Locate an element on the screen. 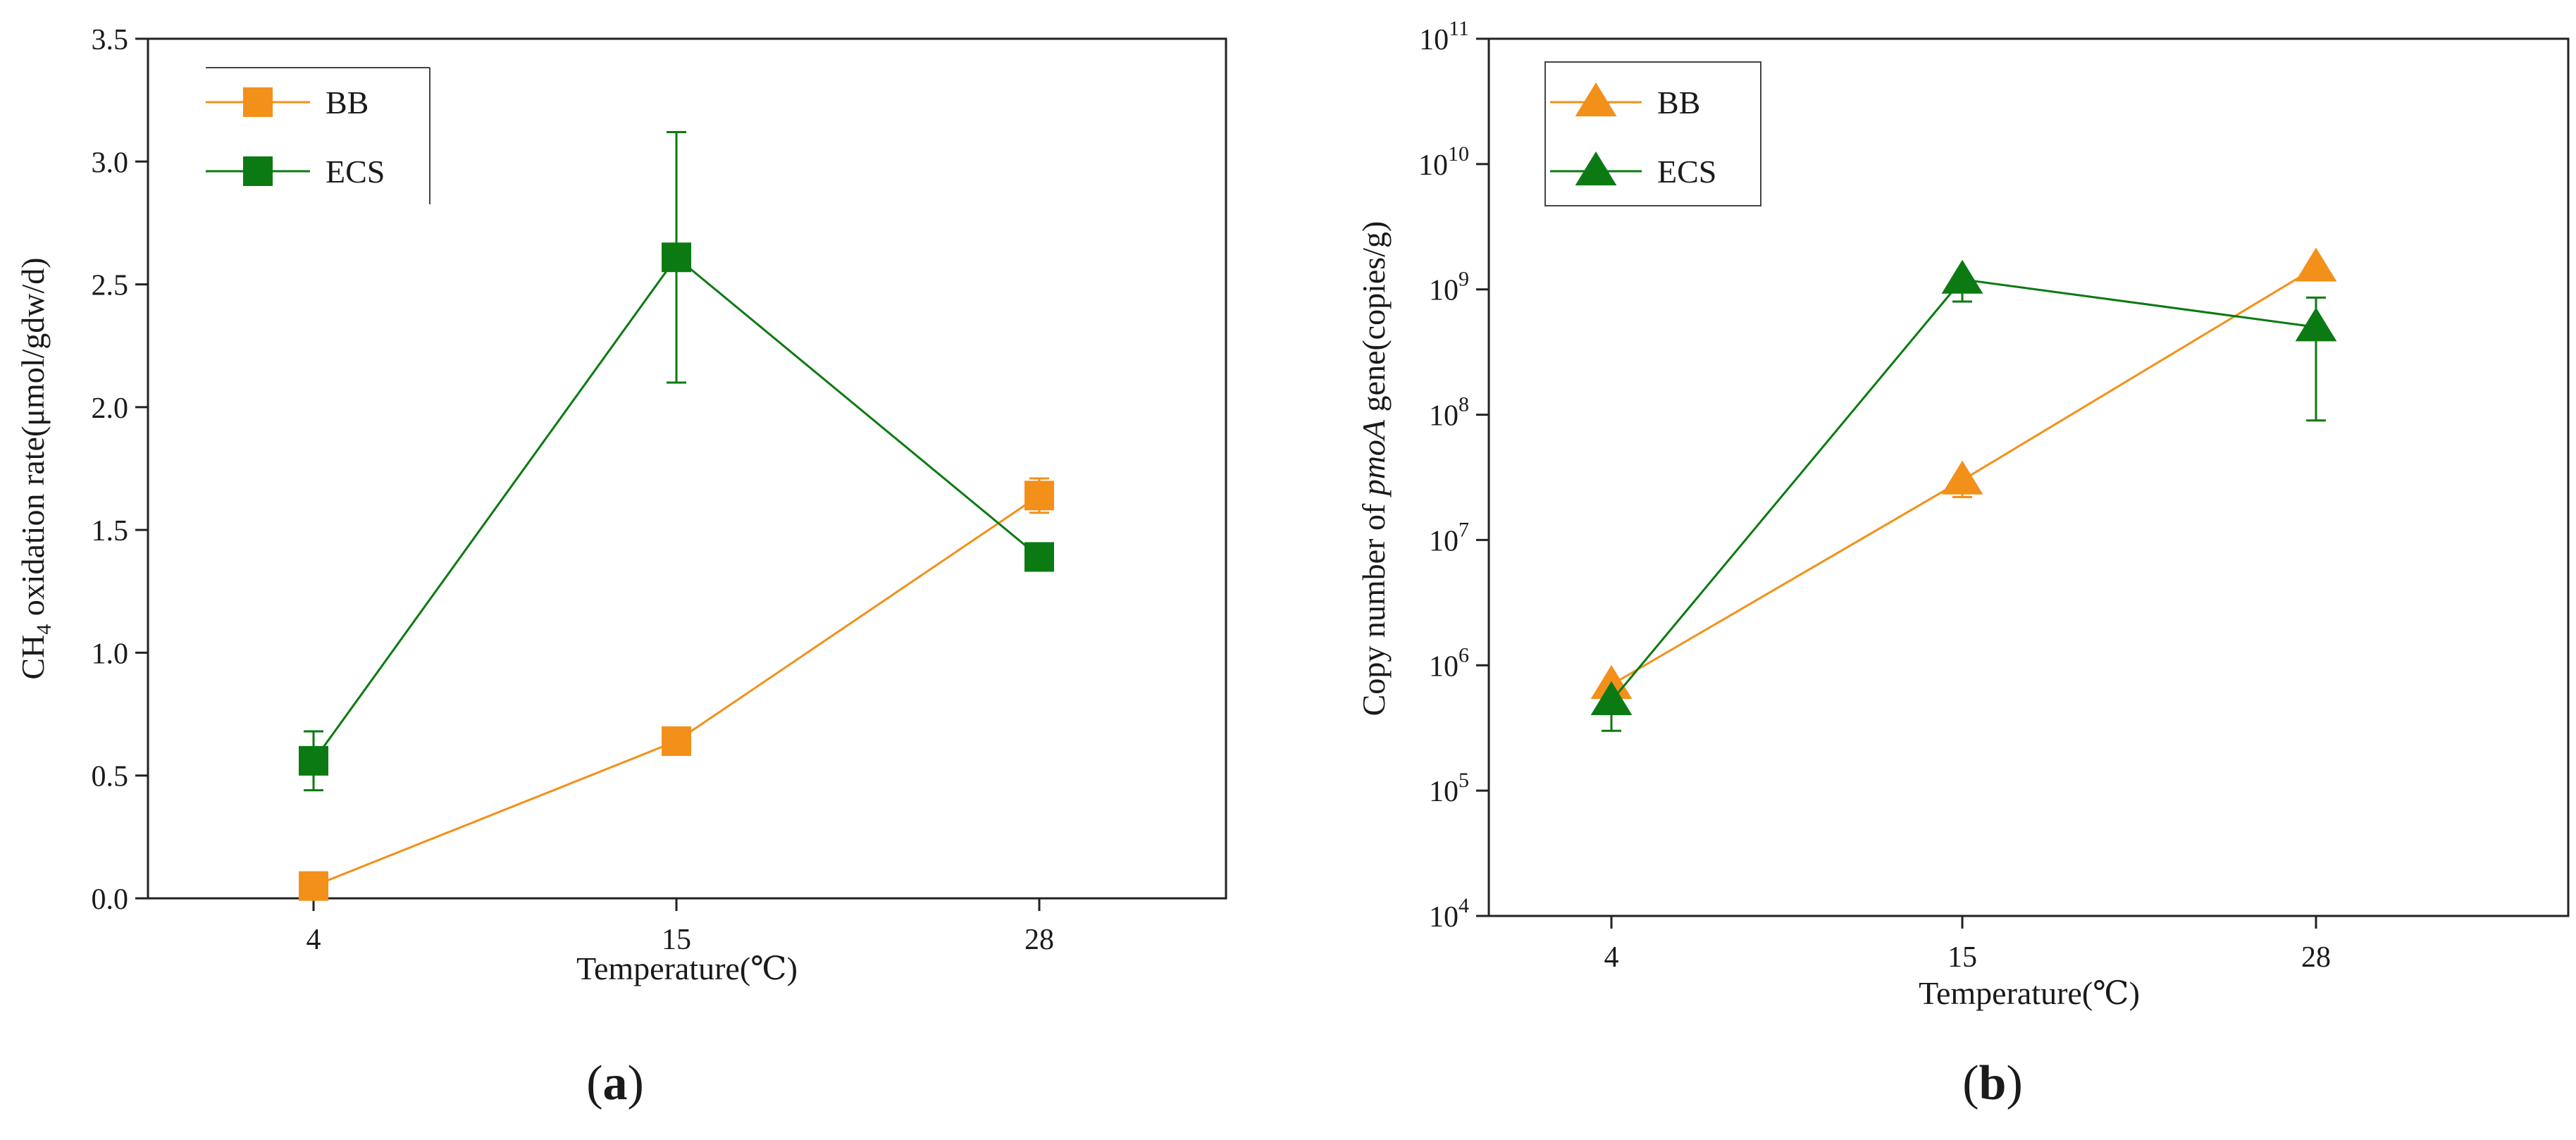  y-tick-label: 10⁷ is located at coordinates (1449, 537).